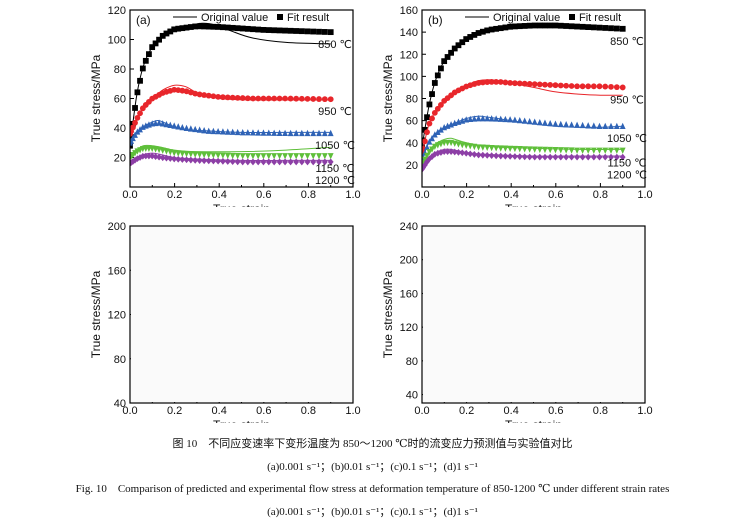 This screenshot has width=745, height=523. What do you see at coordinates (143, 20) in the screenshot?
I see `panel-label: (a)` at bounding box center [143, 20].